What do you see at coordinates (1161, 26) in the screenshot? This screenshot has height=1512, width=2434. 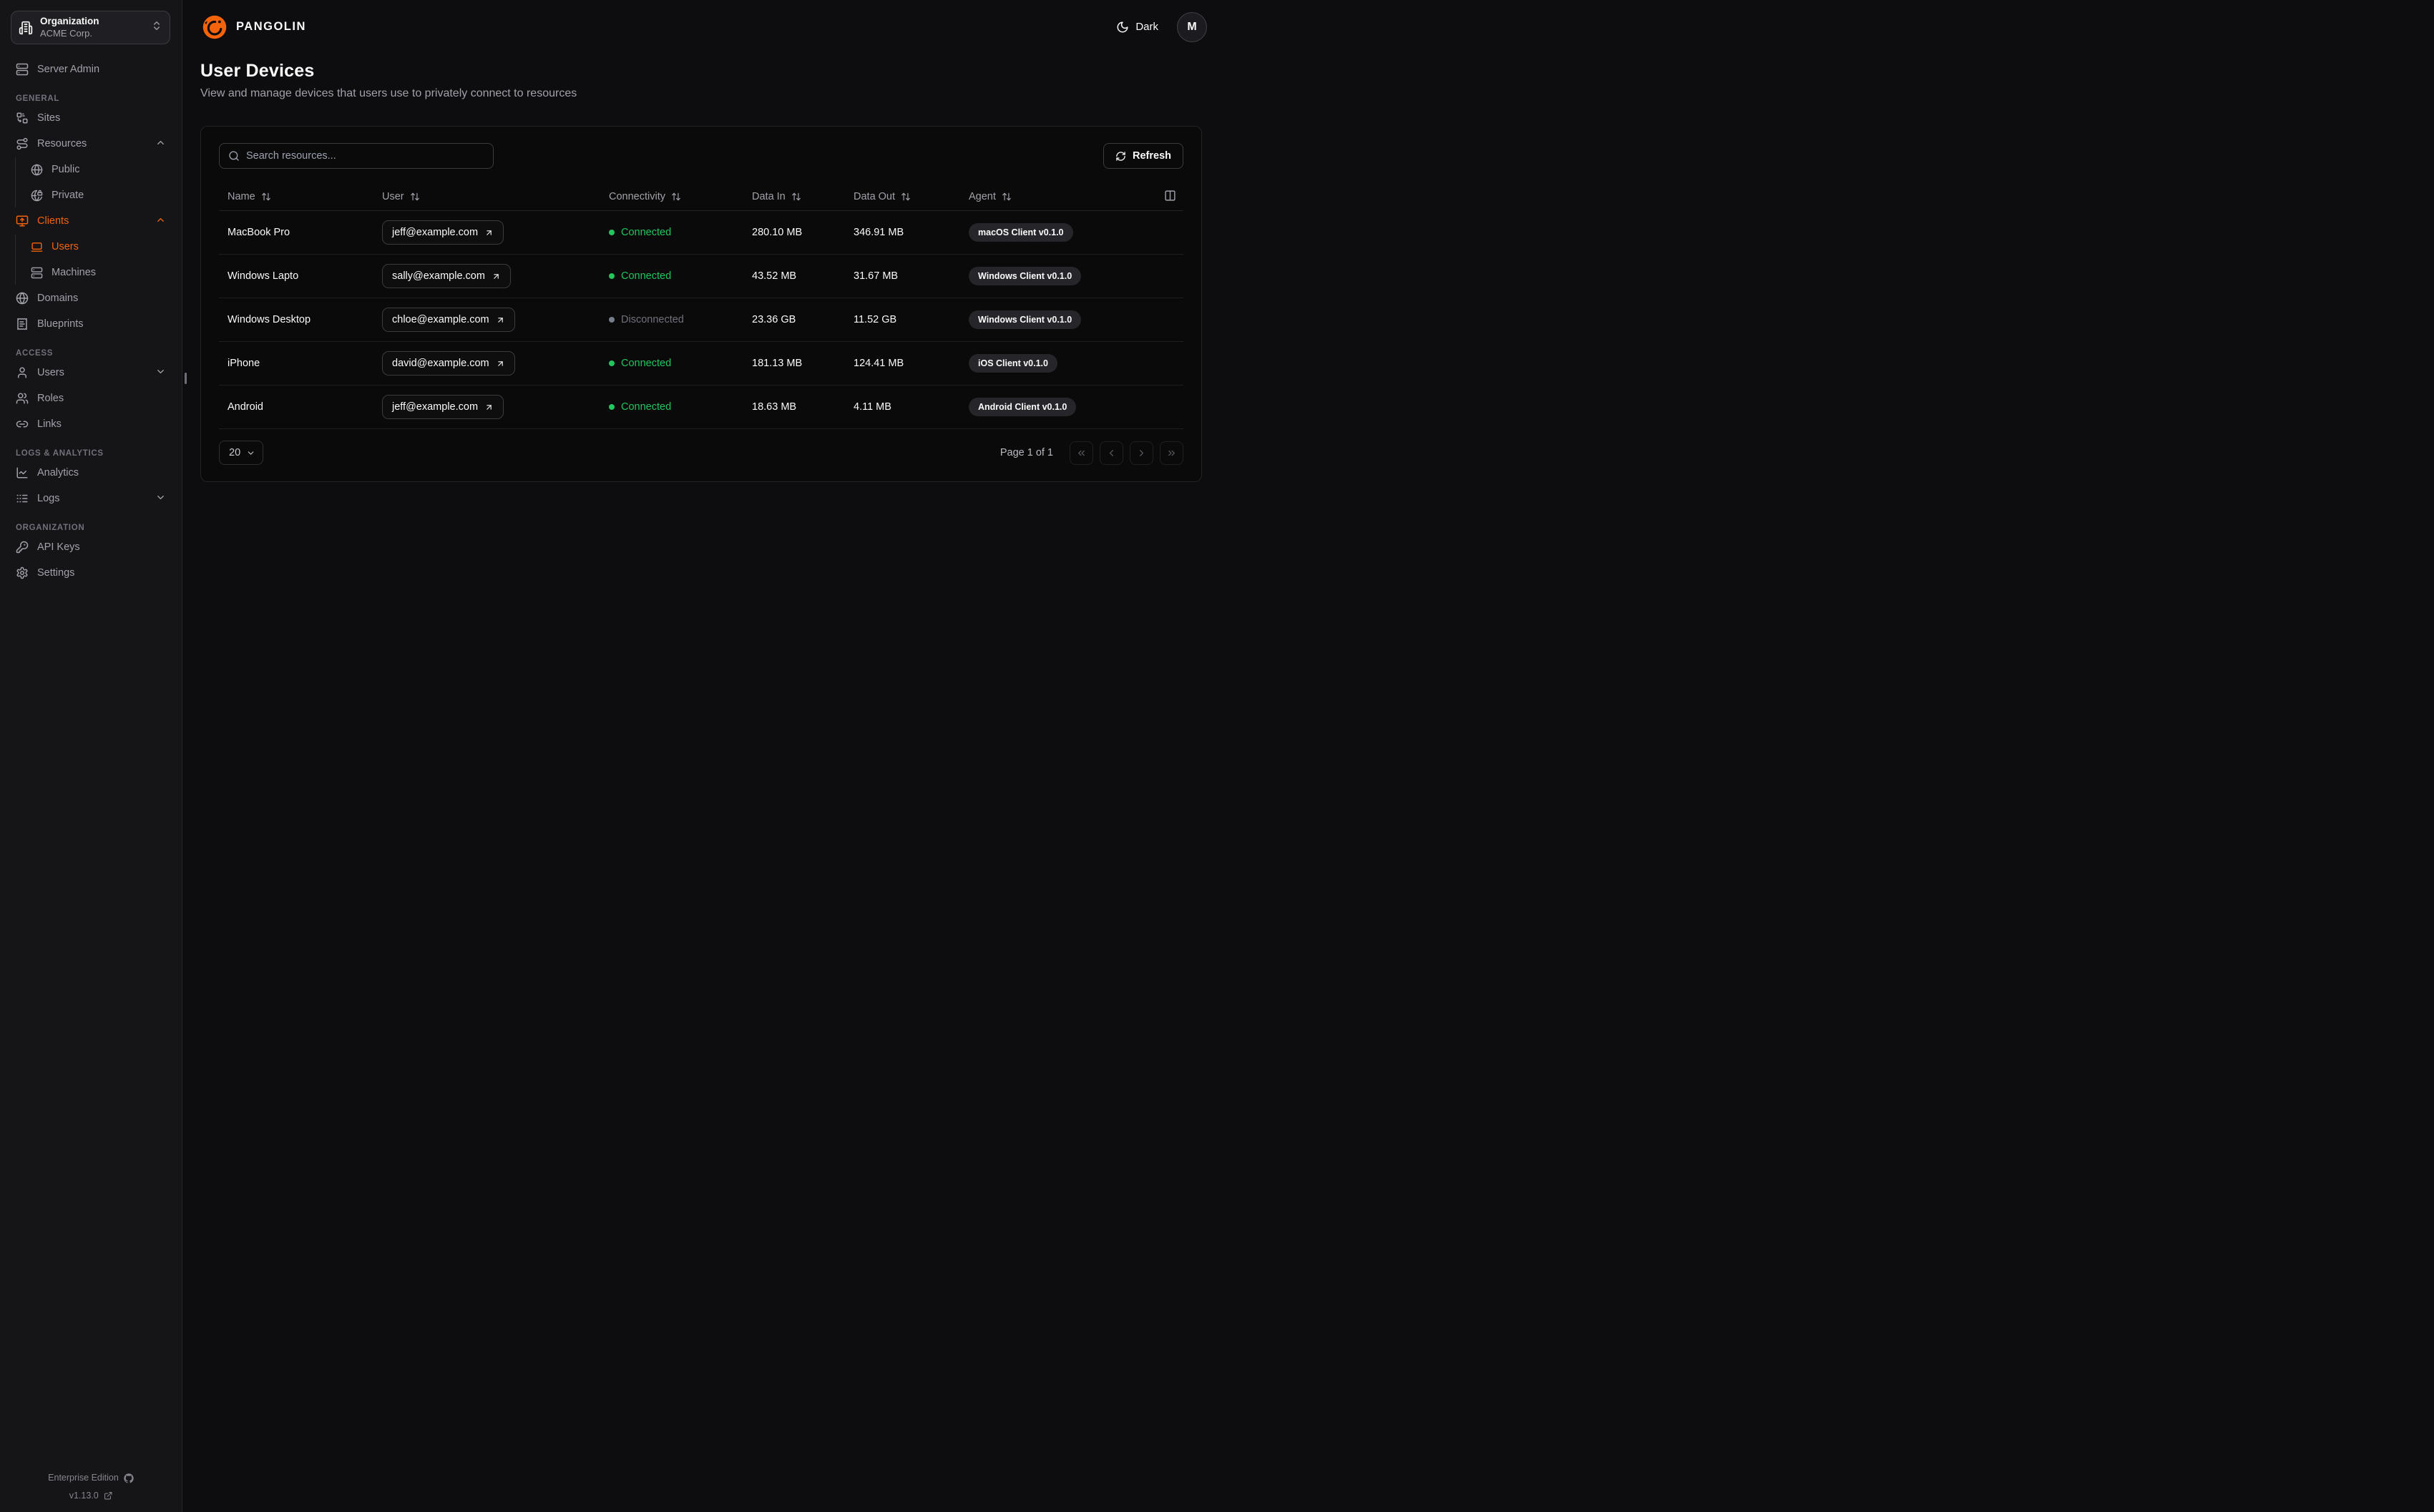 I see `topbar-right: Dark M` at bounding box center [1161, 26].